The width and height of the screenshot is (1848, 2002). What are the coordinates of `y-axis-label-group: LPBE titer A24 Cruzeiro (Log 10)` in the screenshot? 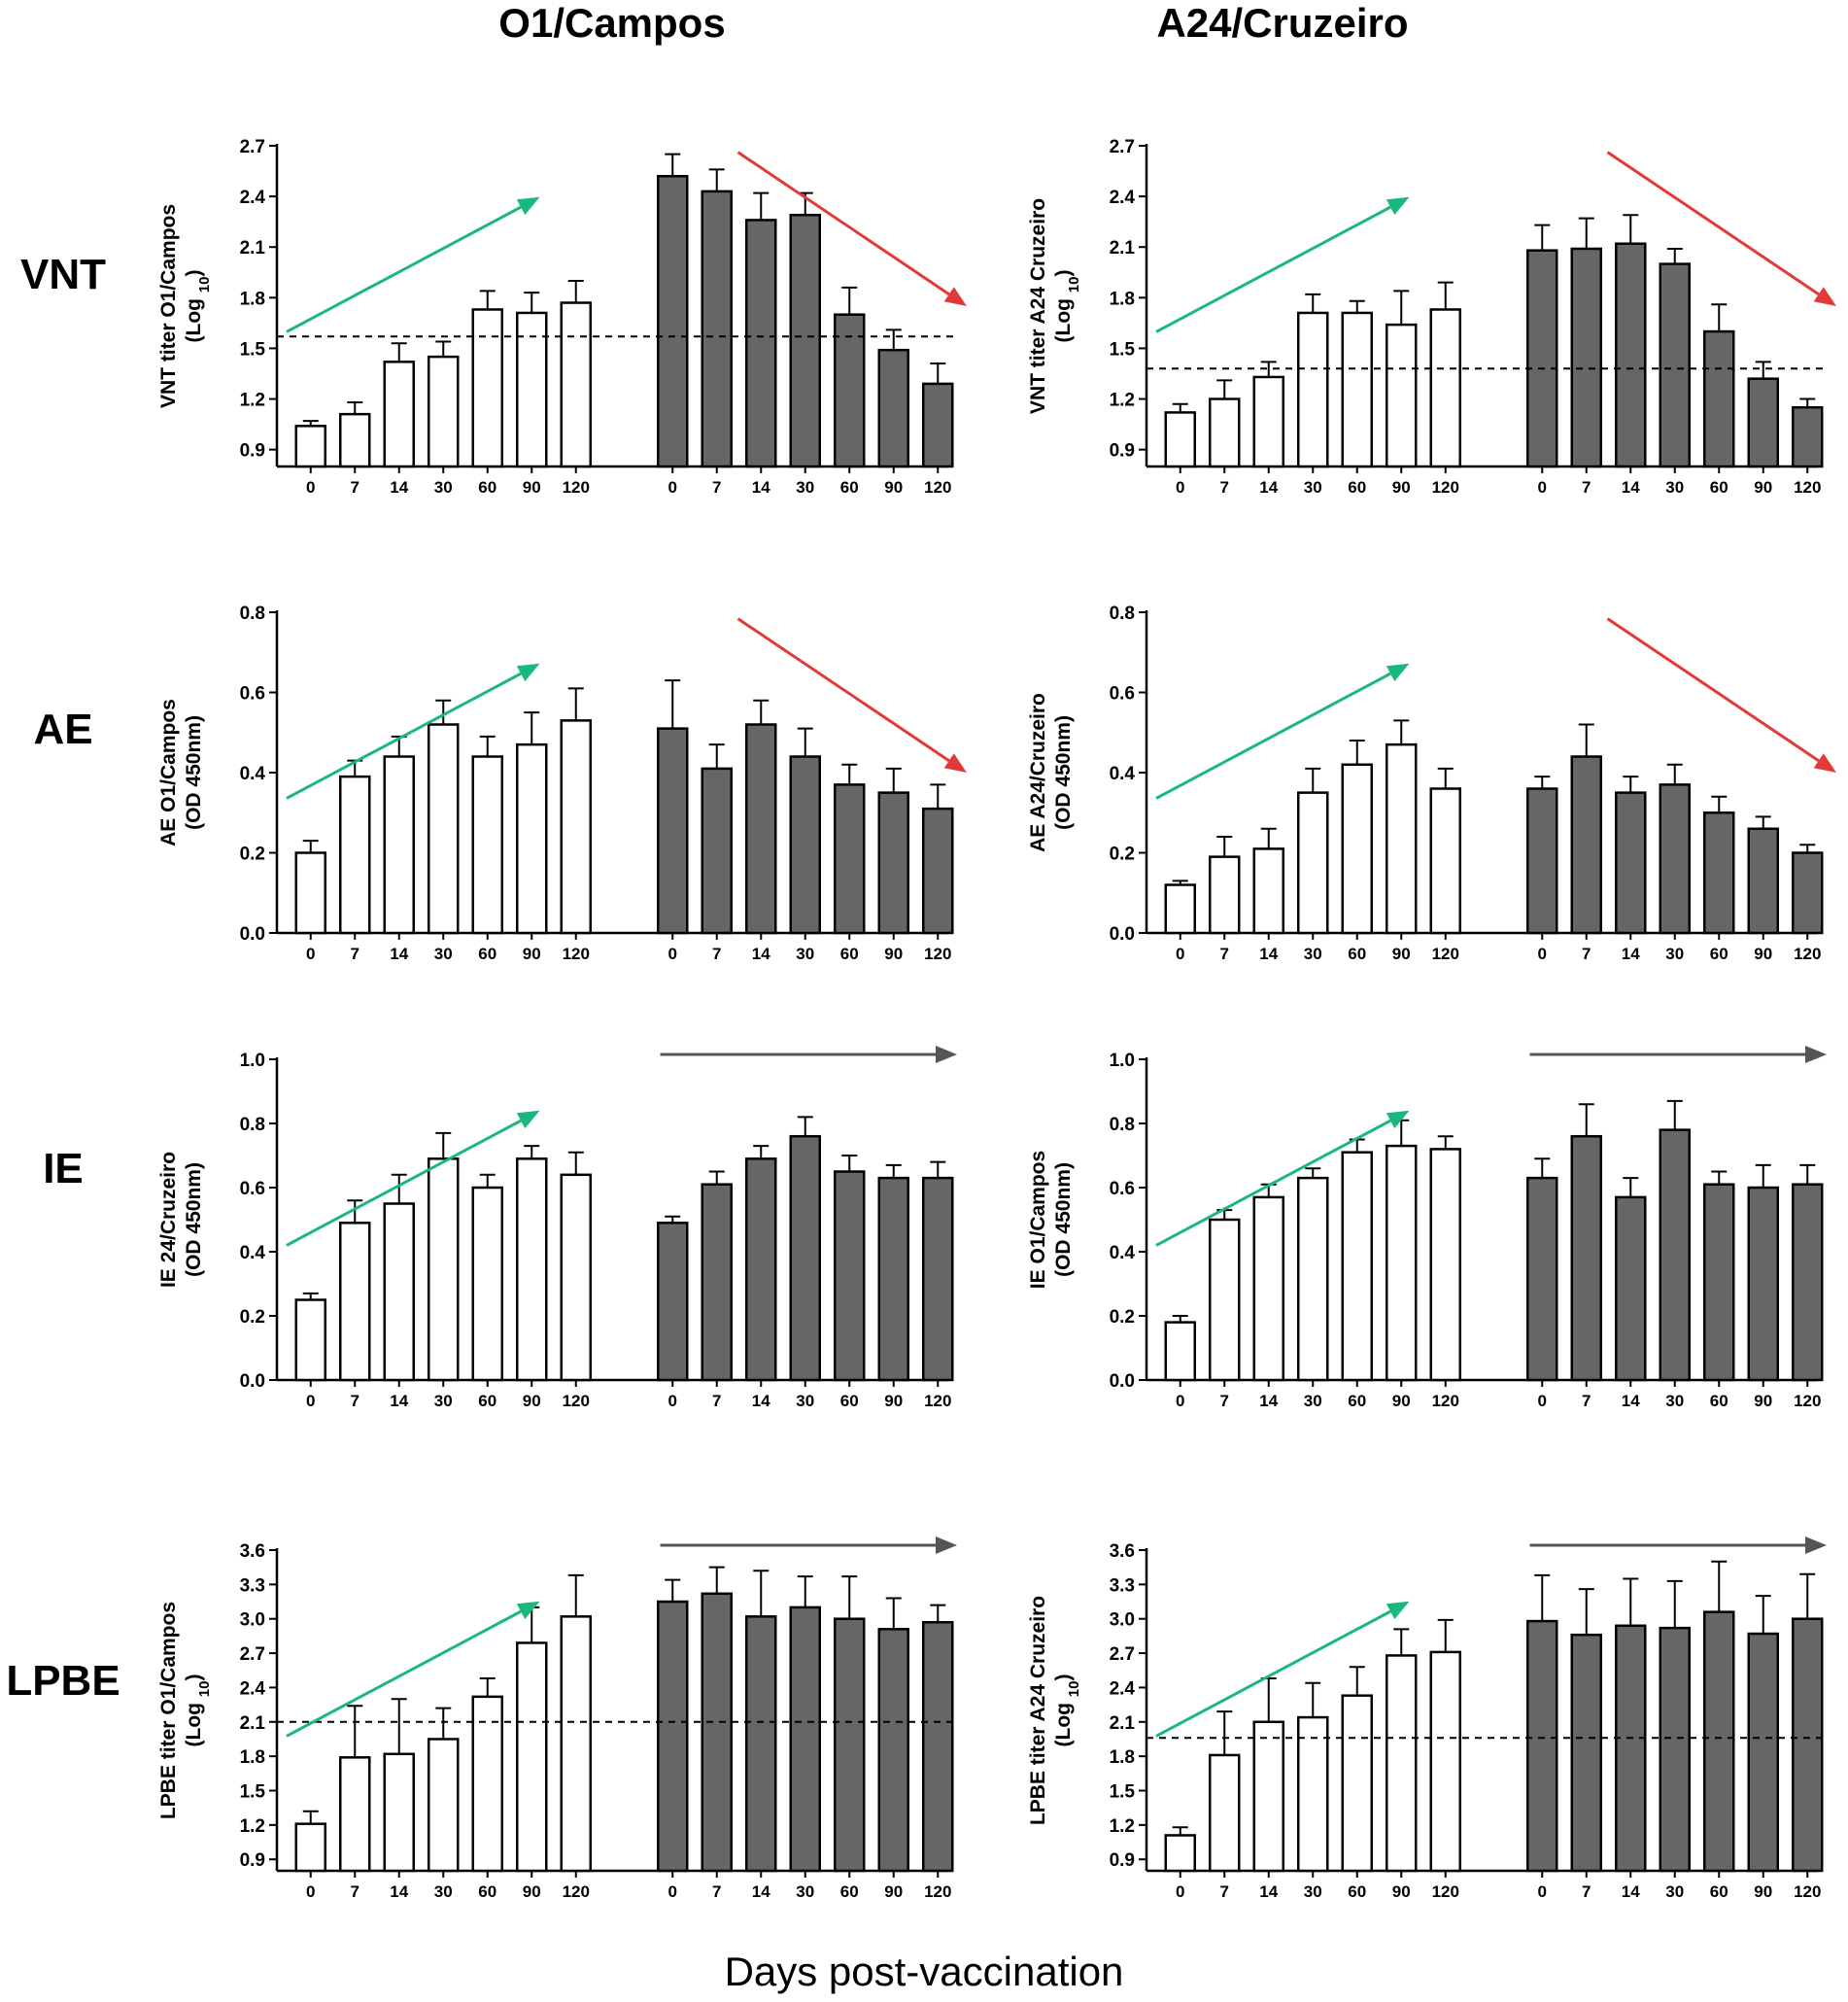 It's located at (1054, 1710).